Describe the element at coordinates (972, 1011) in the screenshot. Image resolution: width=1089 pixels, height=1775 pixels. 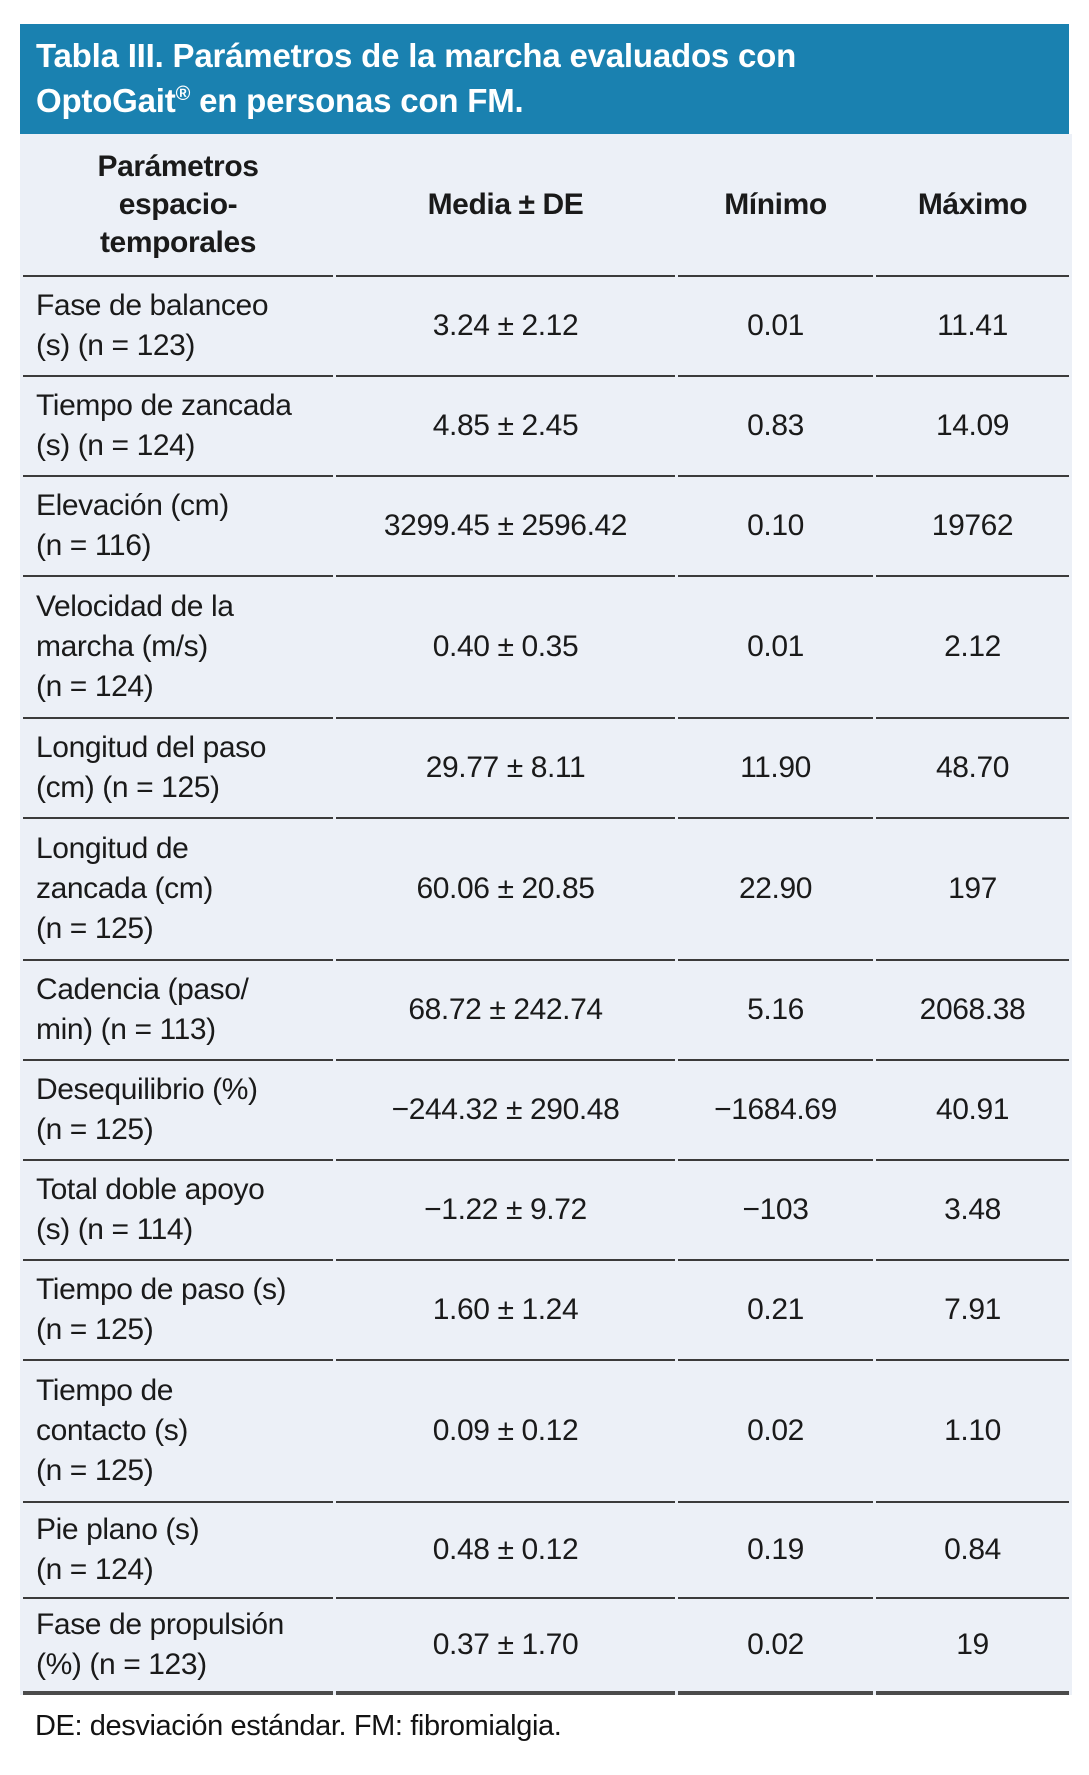
I see `max-cell: 2068.38` at that location.